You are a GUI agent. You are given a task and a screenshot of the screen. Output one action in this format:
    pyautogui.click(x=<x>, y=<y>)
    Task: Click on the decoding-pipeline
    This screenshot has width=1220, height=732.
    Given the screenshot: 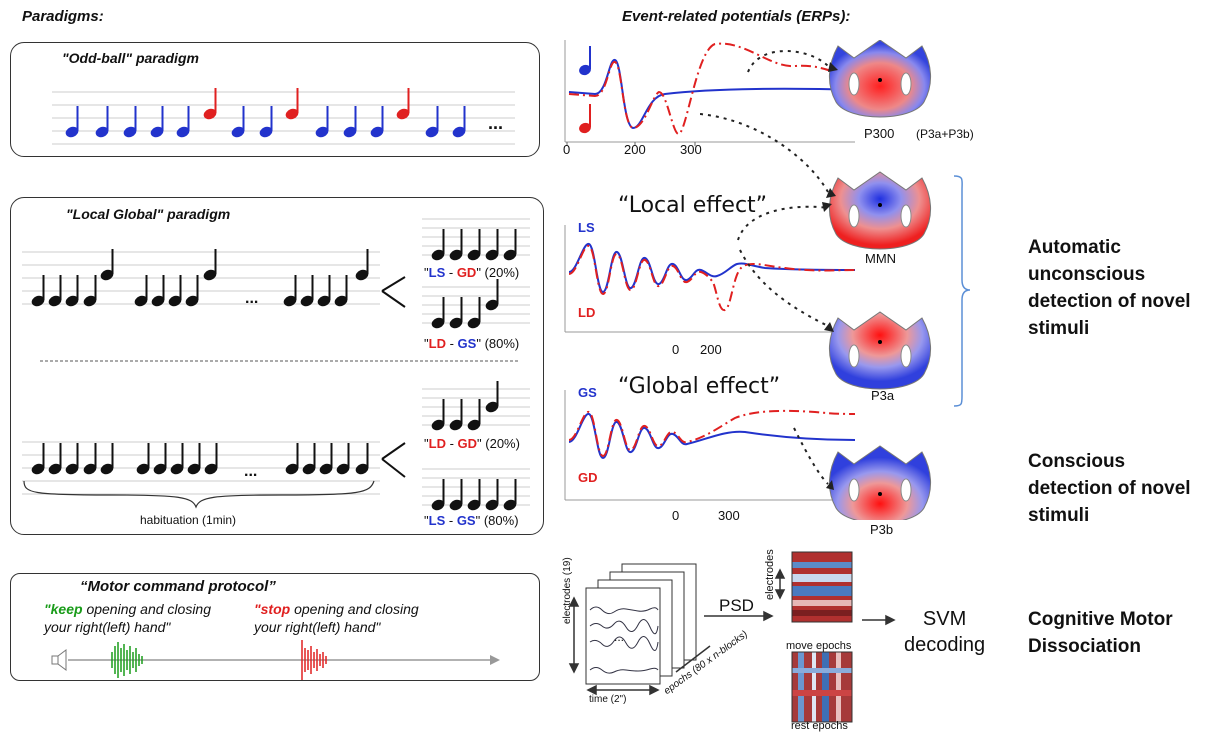 What is the action you would take?
    pyautogui.click(x=732, y=637)
    